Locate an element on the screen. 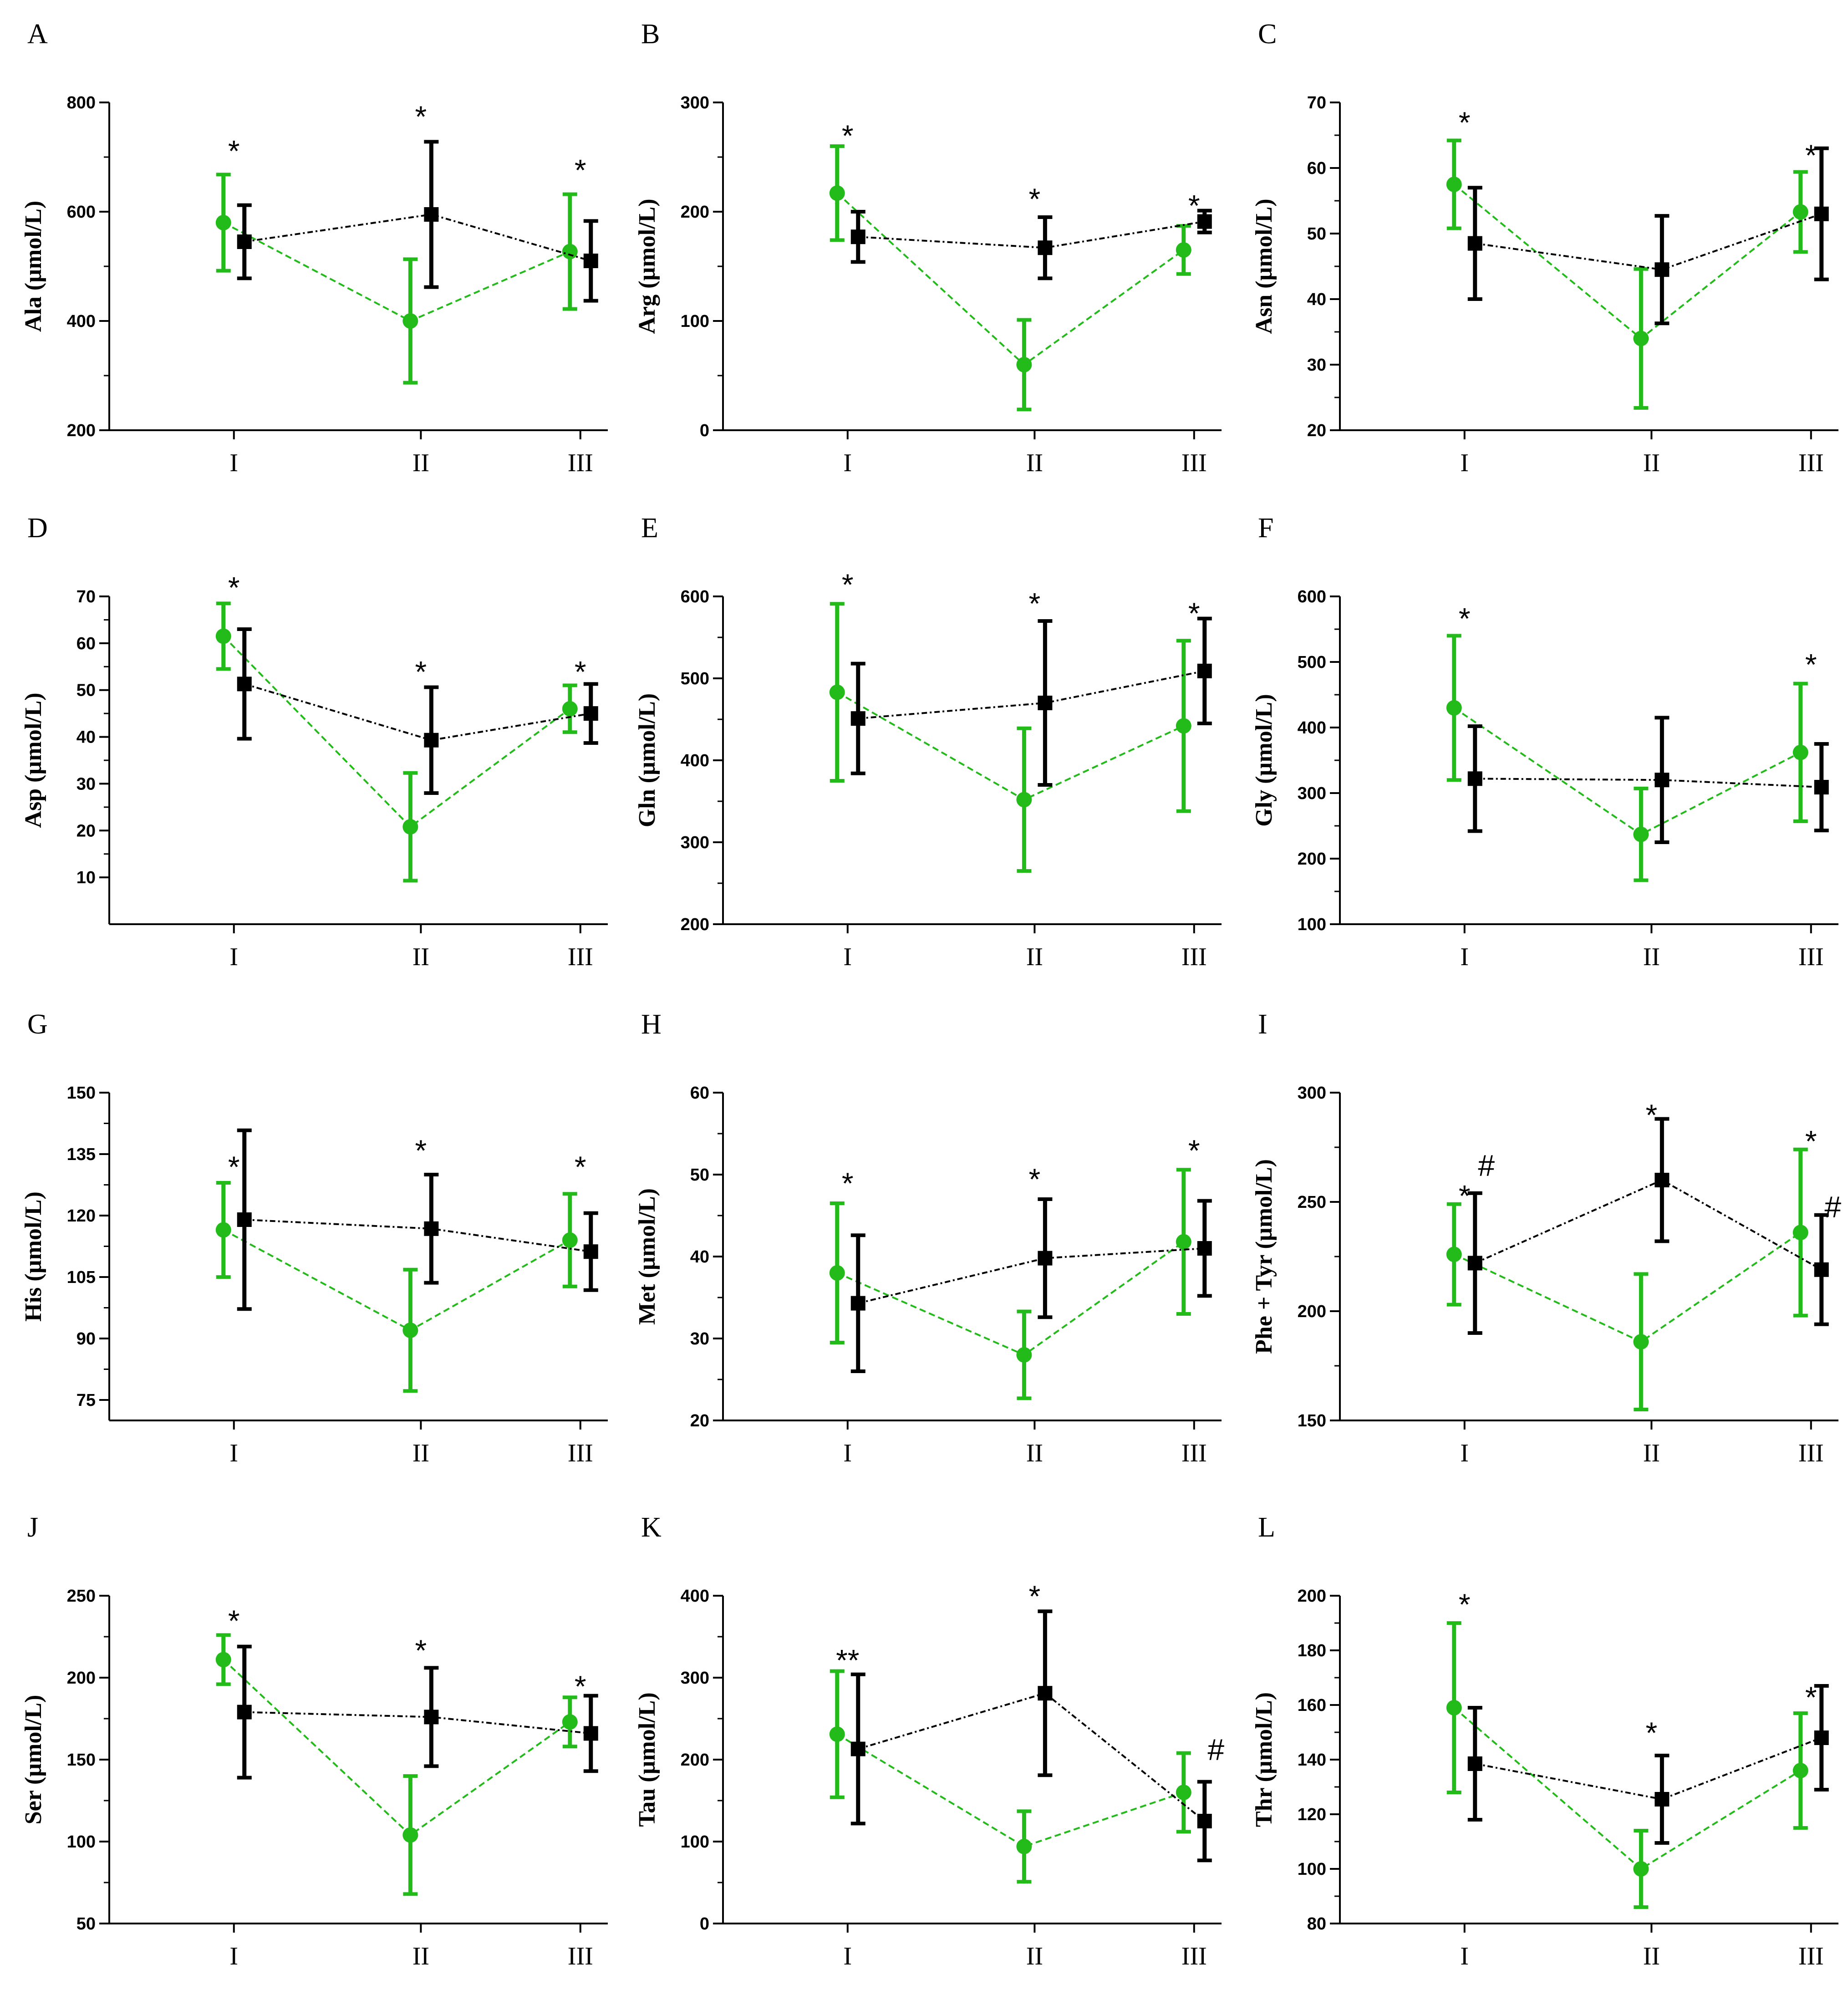  y-tick-label: 300 is located at coordinates (695, 102).